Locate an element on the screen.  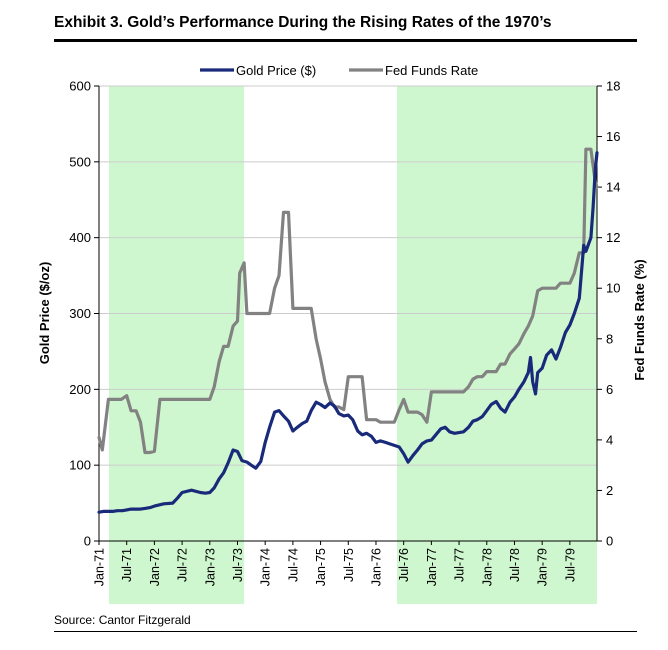
y-left-tick-label: 200 is located at coordinates (80, 389).